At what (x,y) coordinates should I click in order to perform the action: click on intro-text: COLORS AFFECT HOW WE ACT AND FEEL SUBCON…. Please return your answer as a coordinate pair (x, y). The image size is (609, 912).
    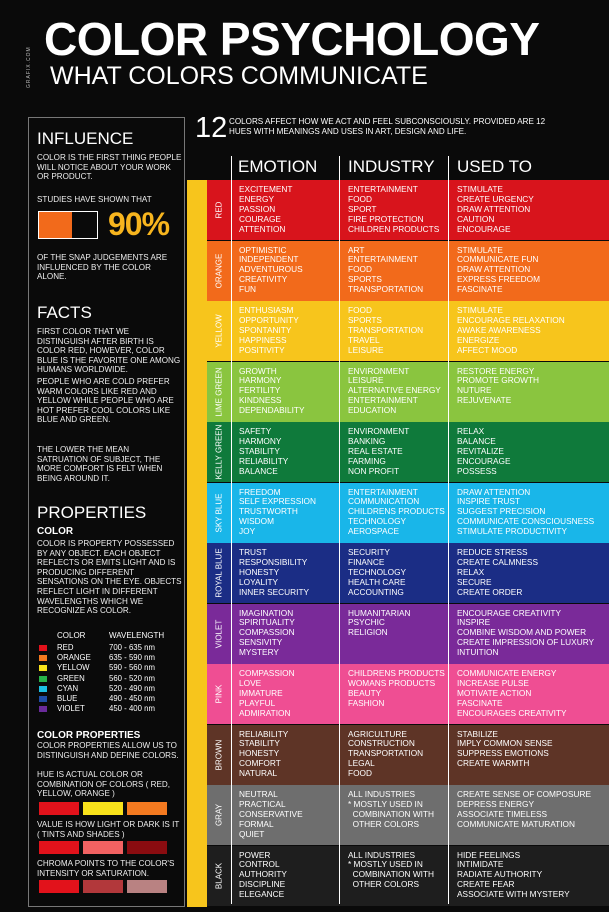
    Looking at the image, I should click on (387, 126).